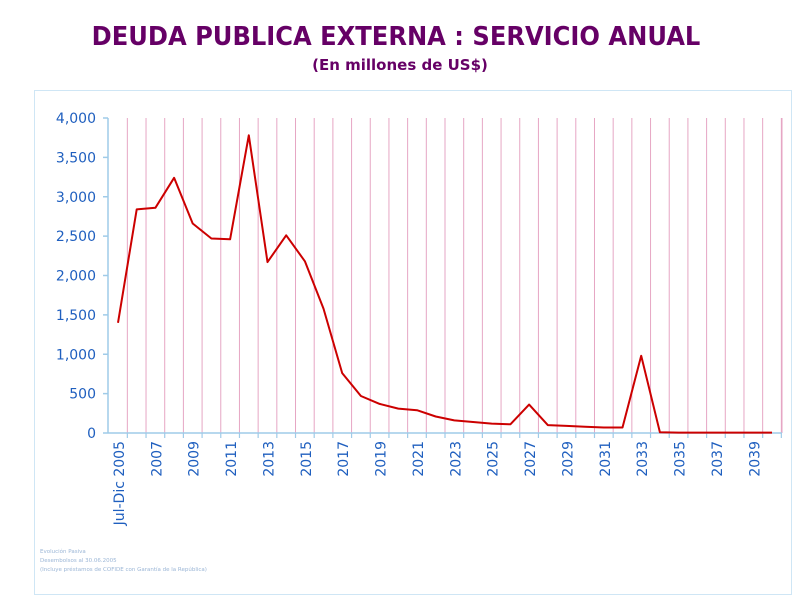  Describe the element at coordinates (419, 459) in the screenshot. I see `x-tick-label: 2021` at that location.